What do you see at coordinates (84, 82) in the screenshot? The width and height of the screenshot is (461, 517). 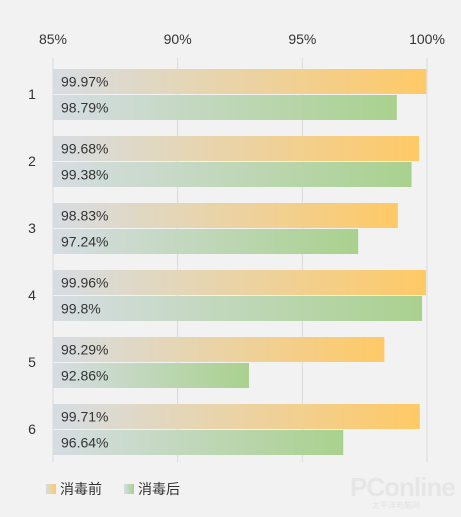 I see `data-label: 99.97%` at bounding box center [84, 82].